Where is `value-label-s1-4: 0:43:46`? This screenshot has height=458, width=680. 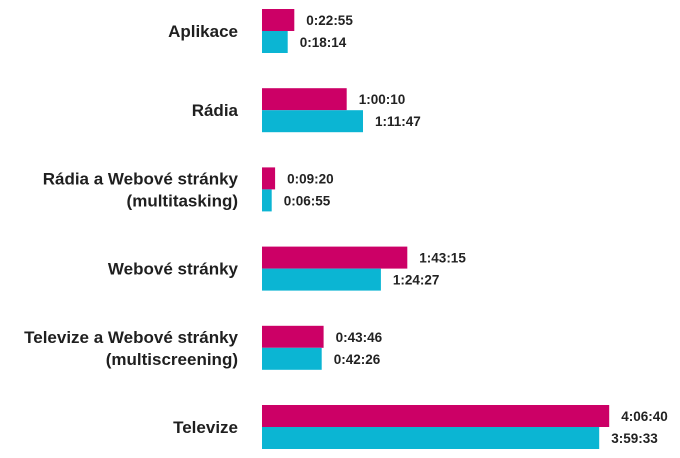 value-label-s1-4: 0:43:46 is located at coordinates (359, 337).